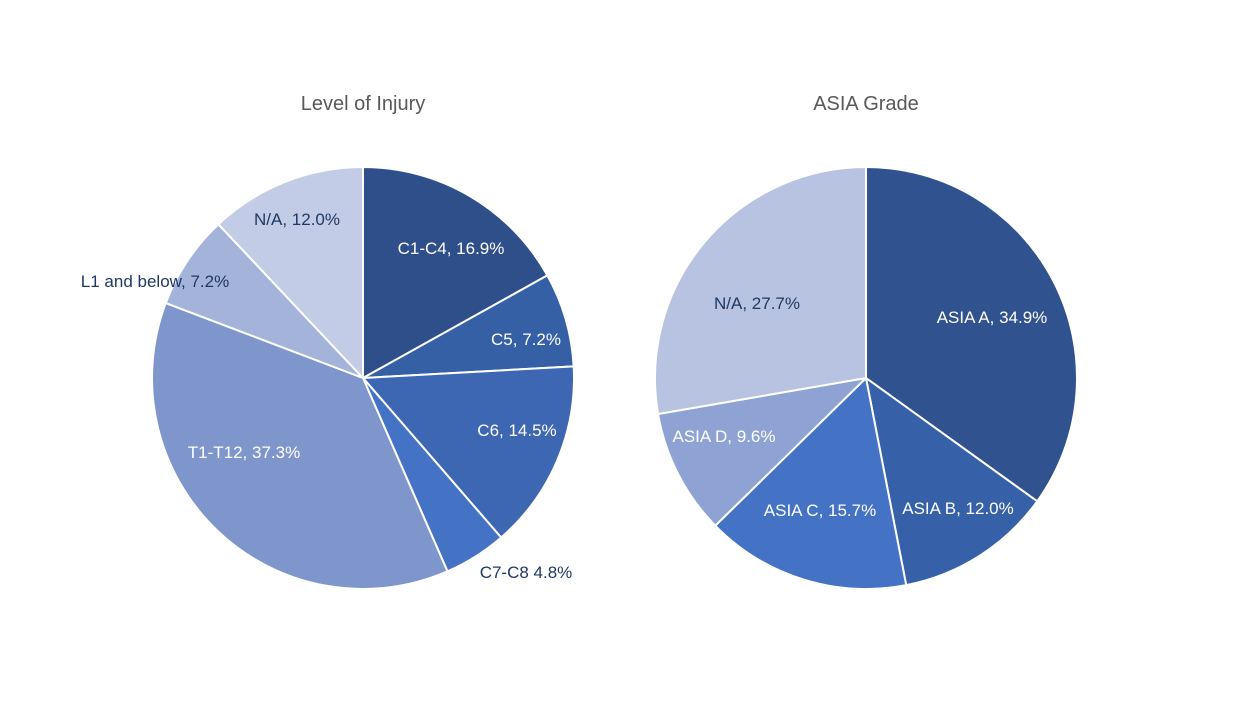 The height and width of the screenshot is (703, 1242). Describe the element at coordinates (468, 452) in the screenshot. I see `pie-slice-level-of-injury-c6` at that location.